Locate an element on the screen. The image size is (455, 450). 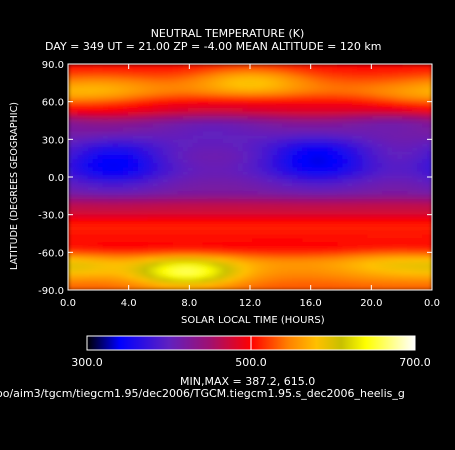
x-axis-label: SOLAR LOCAL TIME (HOURS) is located at coordinates (253, 320).